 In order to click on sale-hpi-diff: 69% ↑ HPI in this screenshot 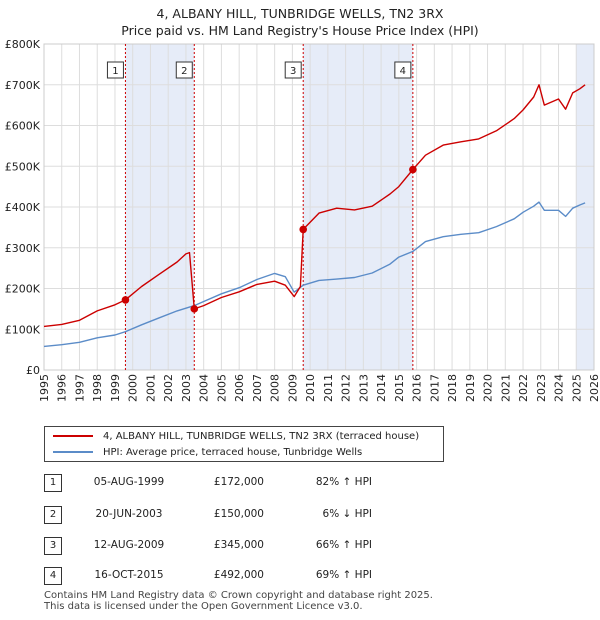, I will do `click(343, 575)`.